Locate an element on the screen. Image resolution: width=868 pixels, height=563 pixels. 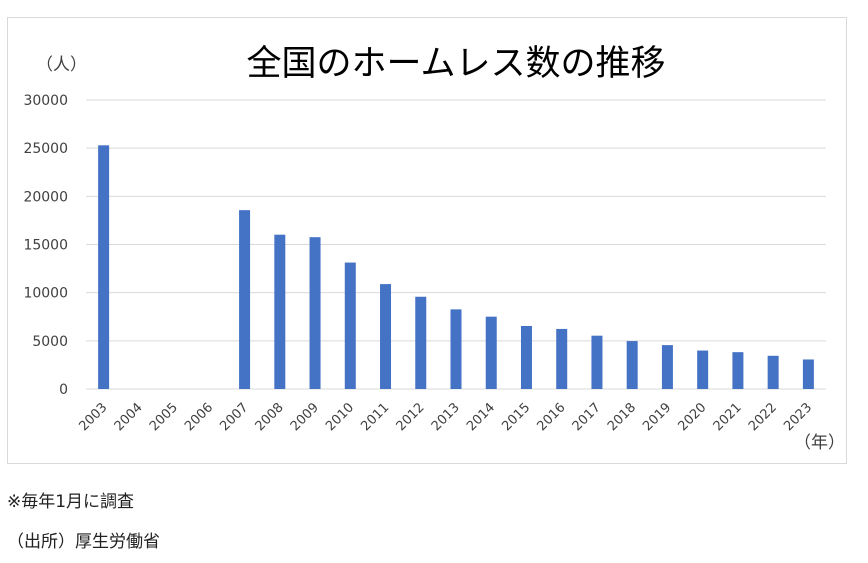
y-tick-label: 15000 is located at coordinates (45, 246).